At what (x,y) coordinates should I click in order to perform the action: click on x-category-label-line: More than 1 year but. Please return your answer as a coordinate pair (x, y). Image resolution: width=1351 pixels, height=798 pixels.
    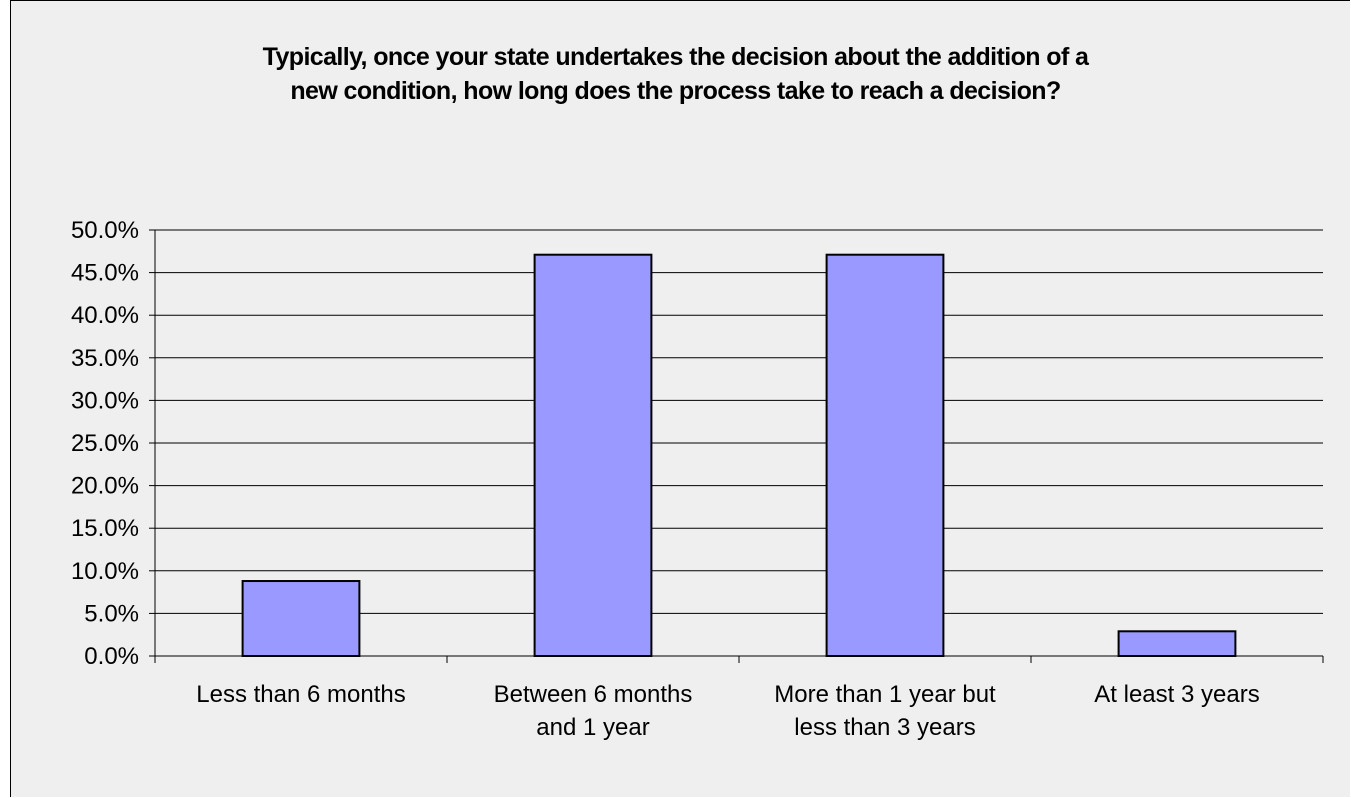
    Looking at the image, I should click on (885, 694).